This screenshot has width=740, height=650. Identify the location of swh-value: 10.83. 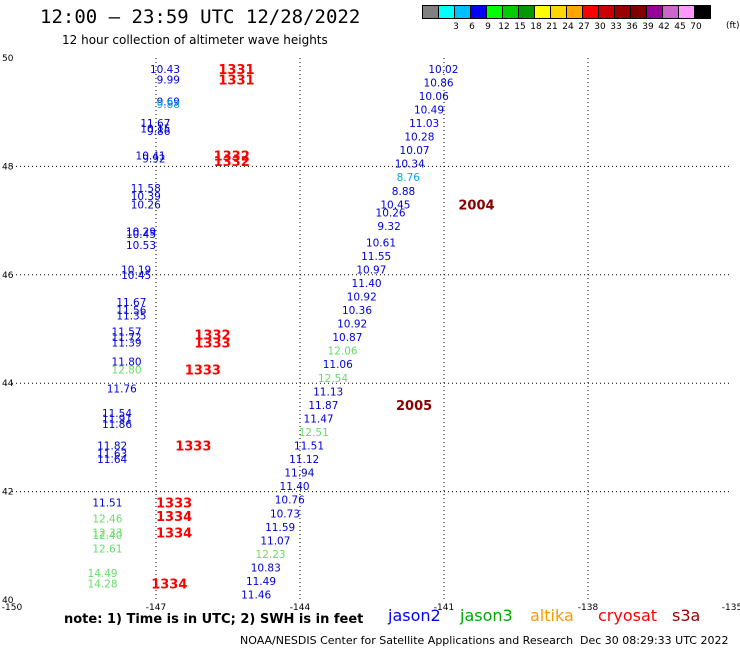
(266, 568).